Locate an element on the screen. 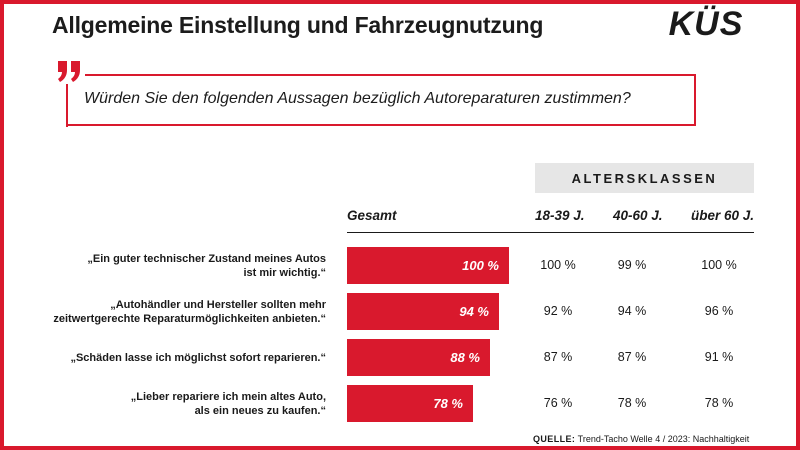 The width and height of the screenshot is (800, 450). age-value-cell: 96 % is located at coordinates (719, 311).